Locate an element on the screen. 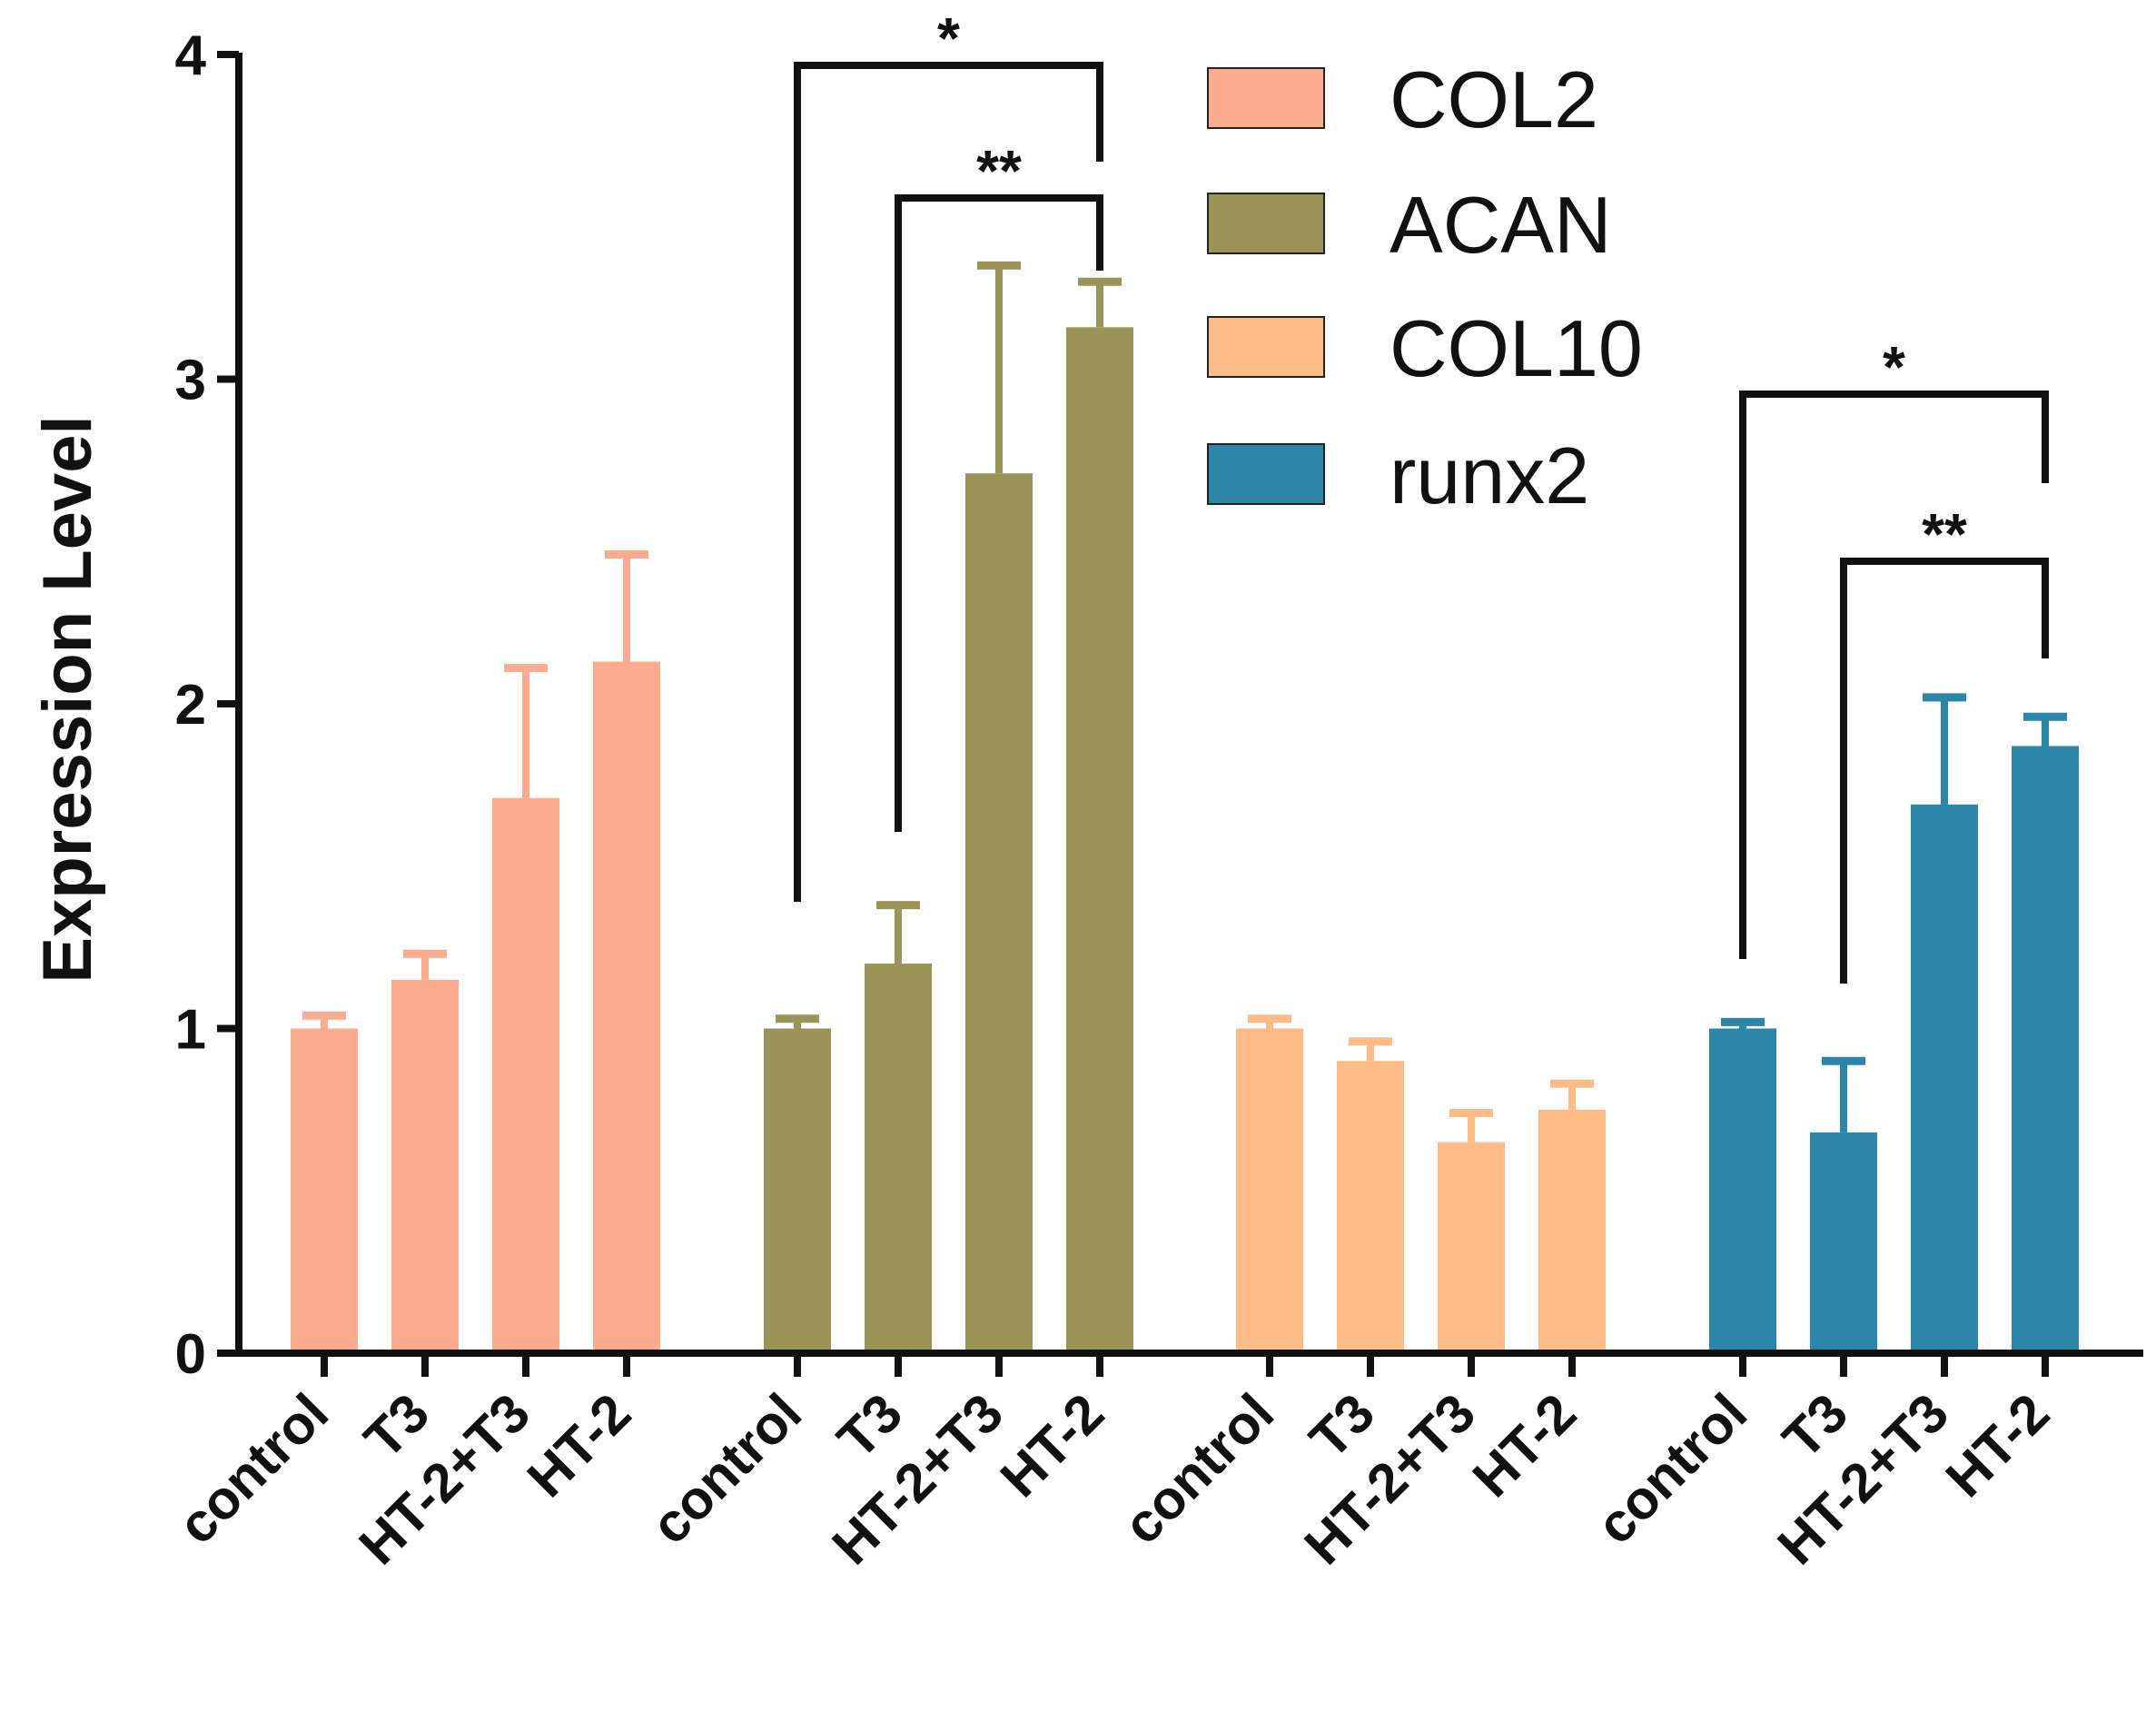 This screenshot has height=1711, width=2156. bar-acan-ht-2-t3 is located at coordinates (999, 913).